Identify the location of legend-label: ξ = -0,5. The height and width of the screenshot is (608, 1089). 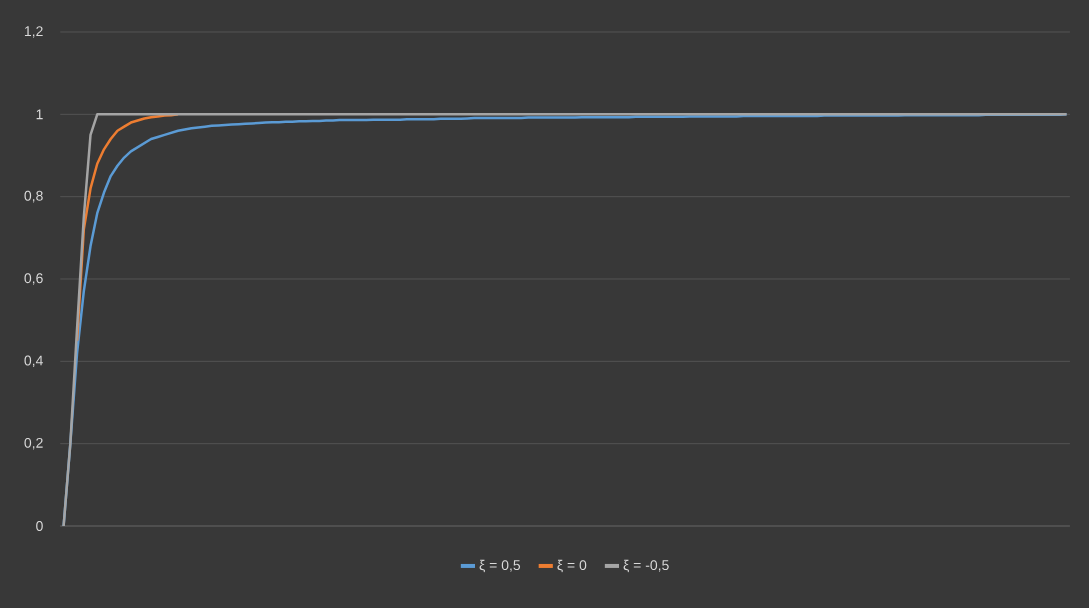
(646, 566).